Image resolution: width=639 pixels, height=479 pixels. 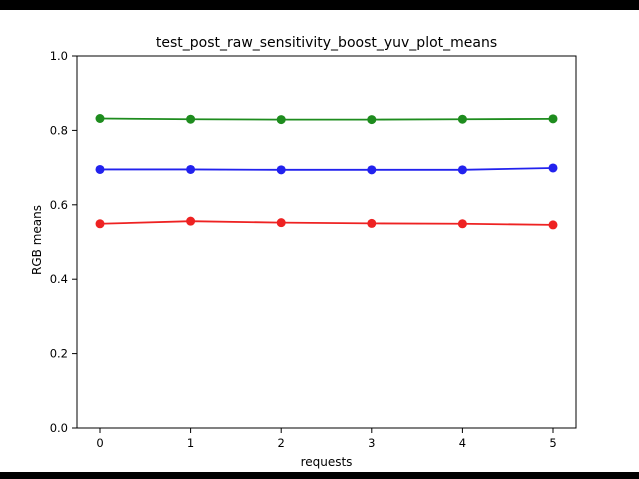 What do you see at coordinates (59, 279) in the screenshot?
I see `y-tick-label: 0.4` at bounding box center [59, 279].